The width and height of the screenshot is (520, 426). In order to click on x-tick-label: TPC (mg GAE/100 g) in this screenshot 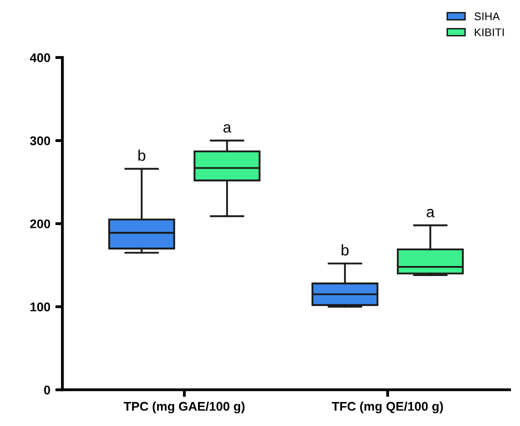, I will do `click(184, 408)`.